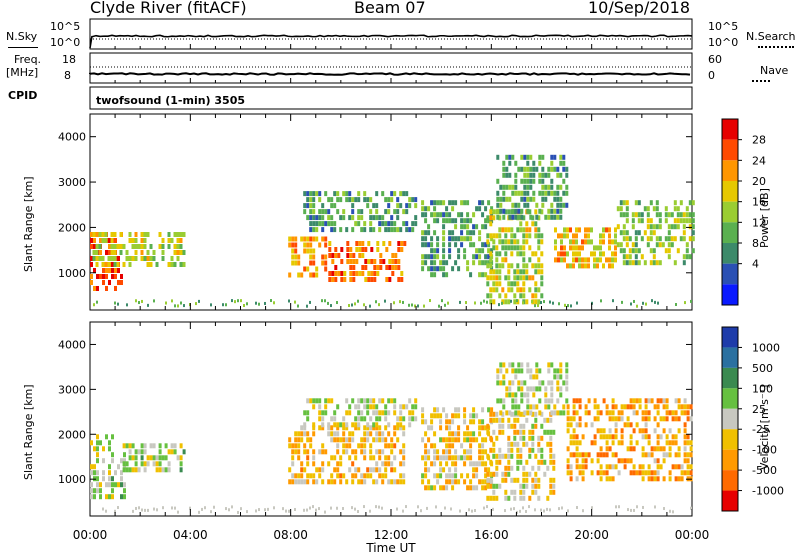 The image size is (800, 554). What do you see at coordinates (22, 36) in the screenshot?
I see `nsky-label: N.Sky` at bounding box center [22, 36].